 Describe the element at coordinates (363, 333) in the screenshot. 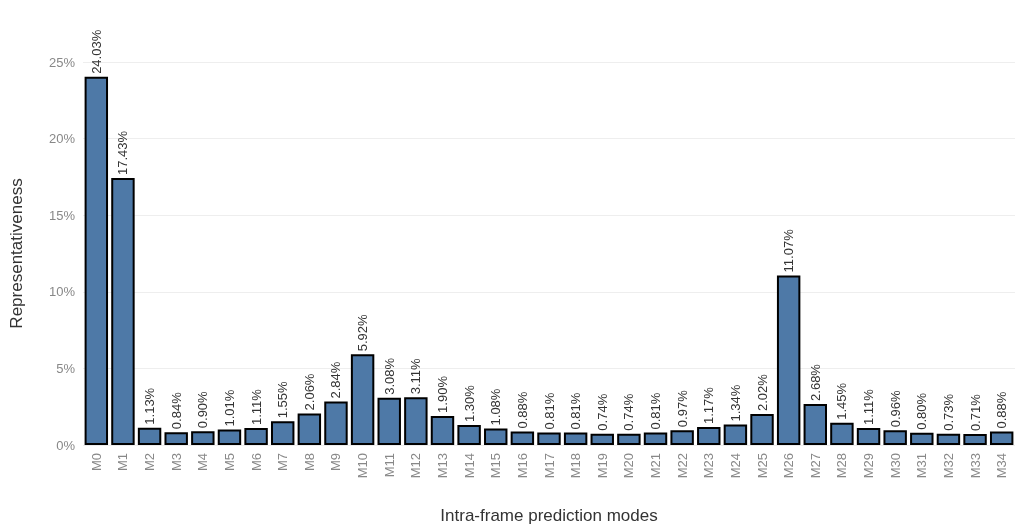

I see `data-label: 5.92%` at that location.